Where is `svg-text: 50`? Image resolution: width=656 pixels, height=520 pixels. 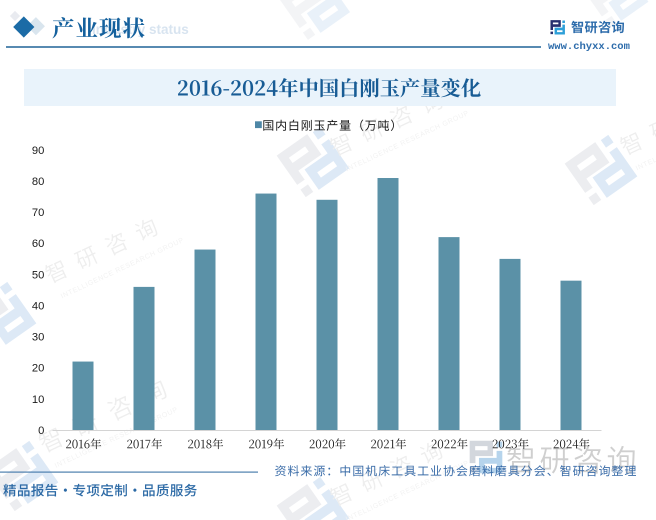
svg-text: 50 is located at coordinates (38, 275).